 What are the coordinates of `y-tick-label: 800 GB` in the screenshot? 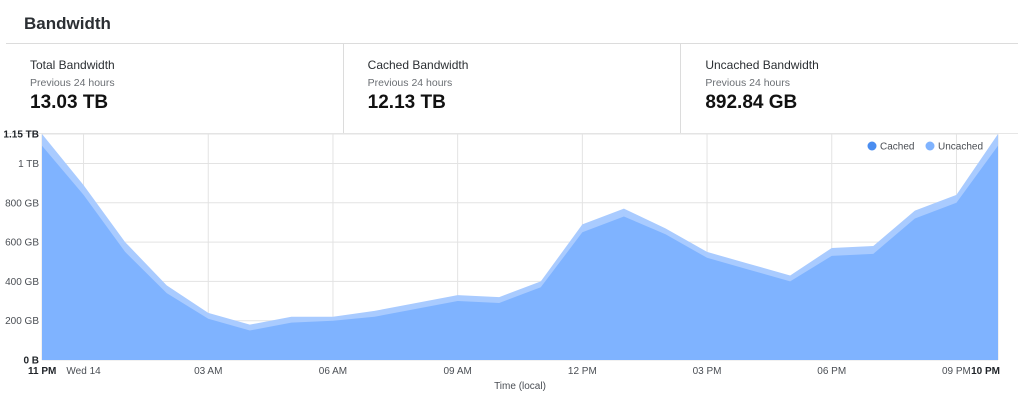 It's located at (22, 203).